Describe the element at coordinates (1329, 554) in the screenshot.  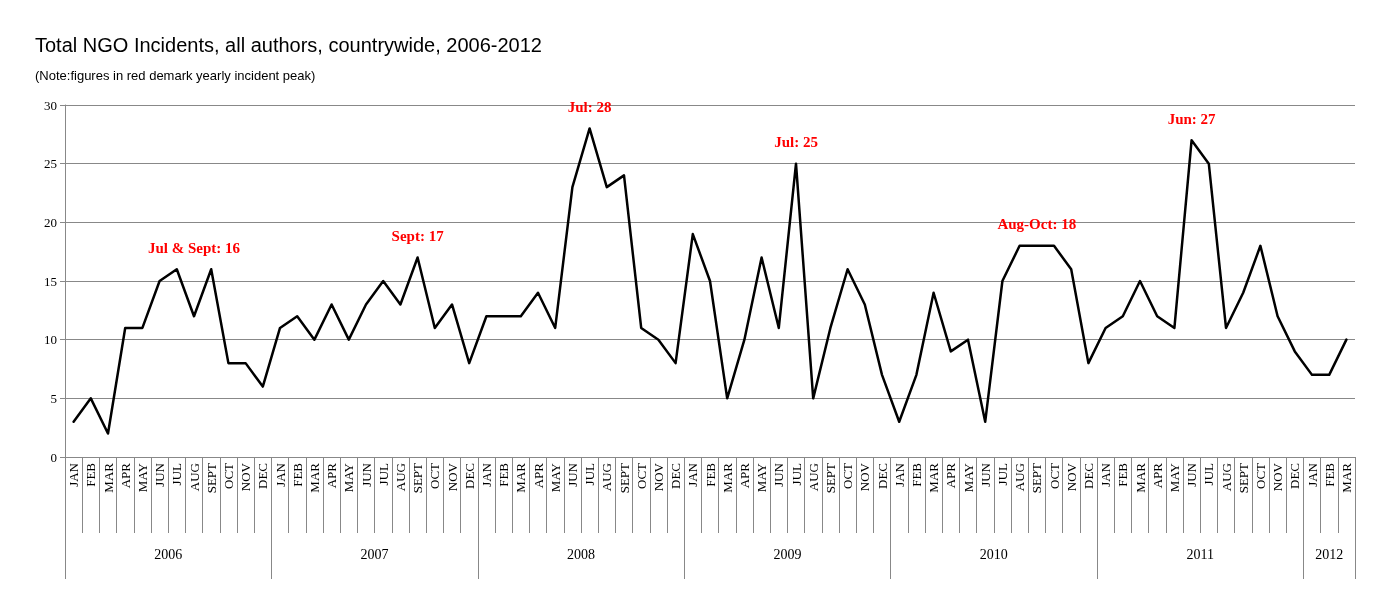
I see `text: 2012` at that location.